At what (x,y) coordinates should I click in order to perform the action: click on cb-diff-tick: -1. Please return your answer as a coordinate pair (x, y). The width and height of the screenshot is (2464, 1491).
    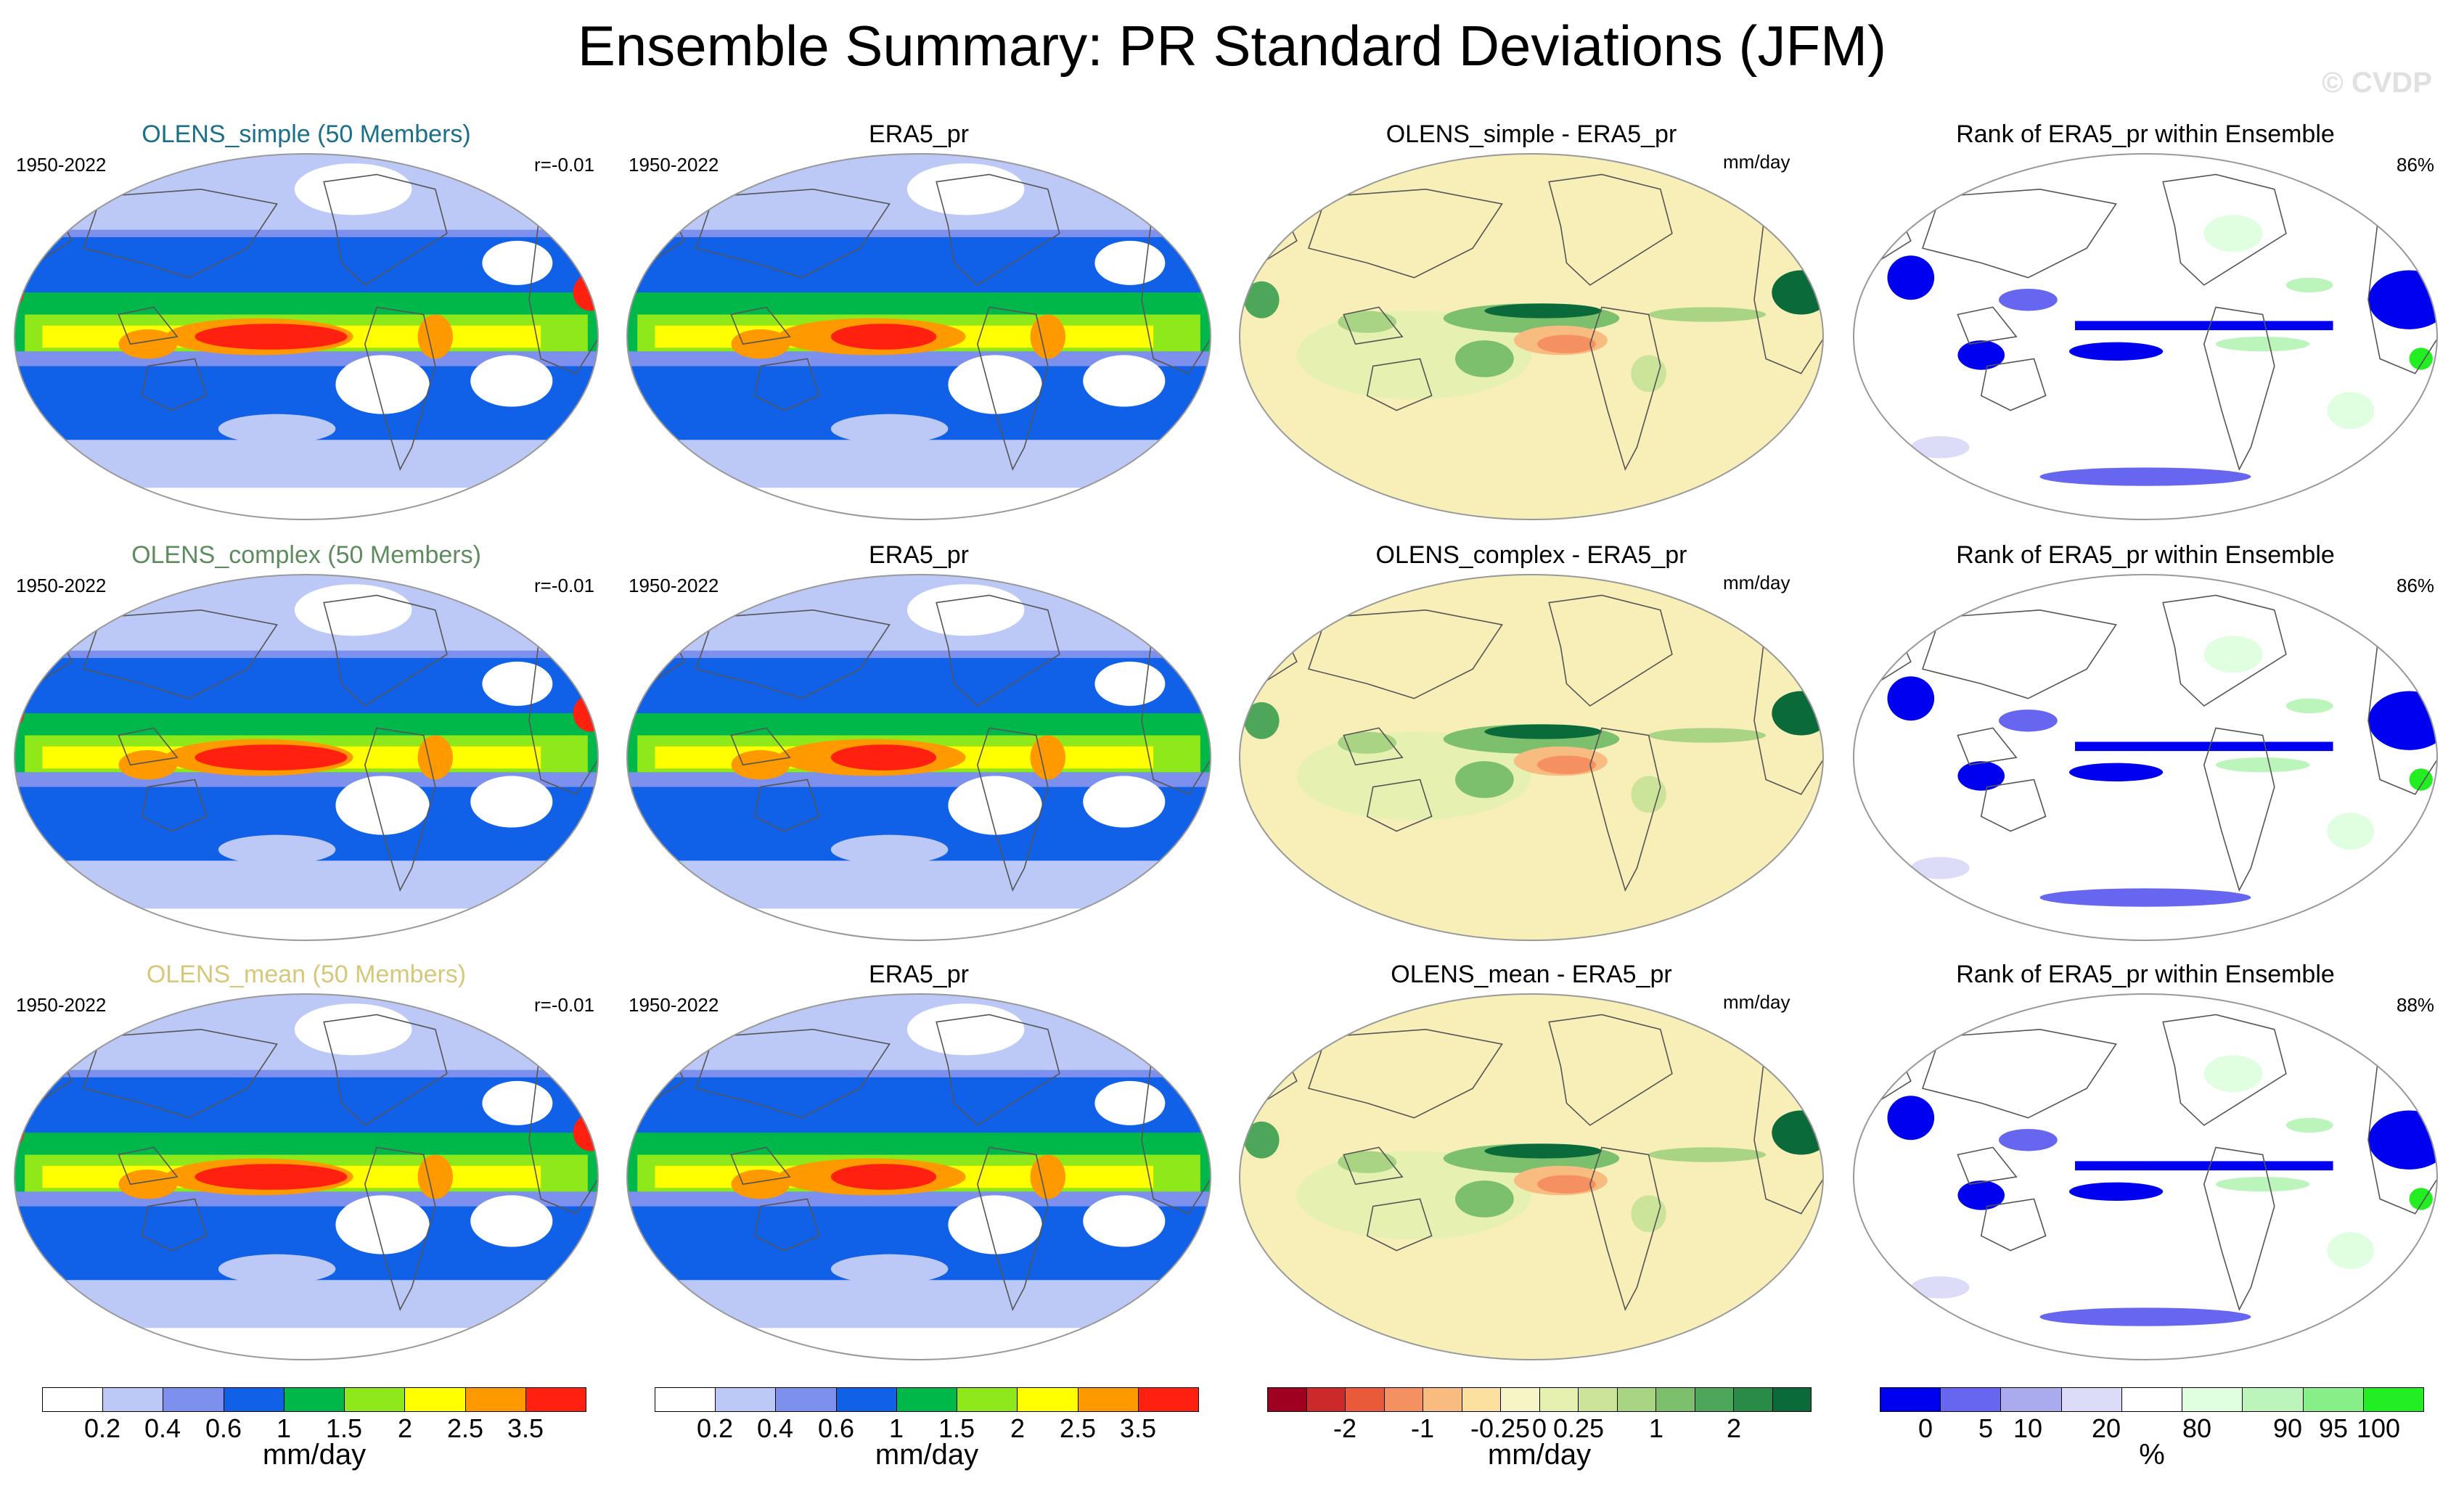
    Looking at the image, I should click on (1422, 1428).